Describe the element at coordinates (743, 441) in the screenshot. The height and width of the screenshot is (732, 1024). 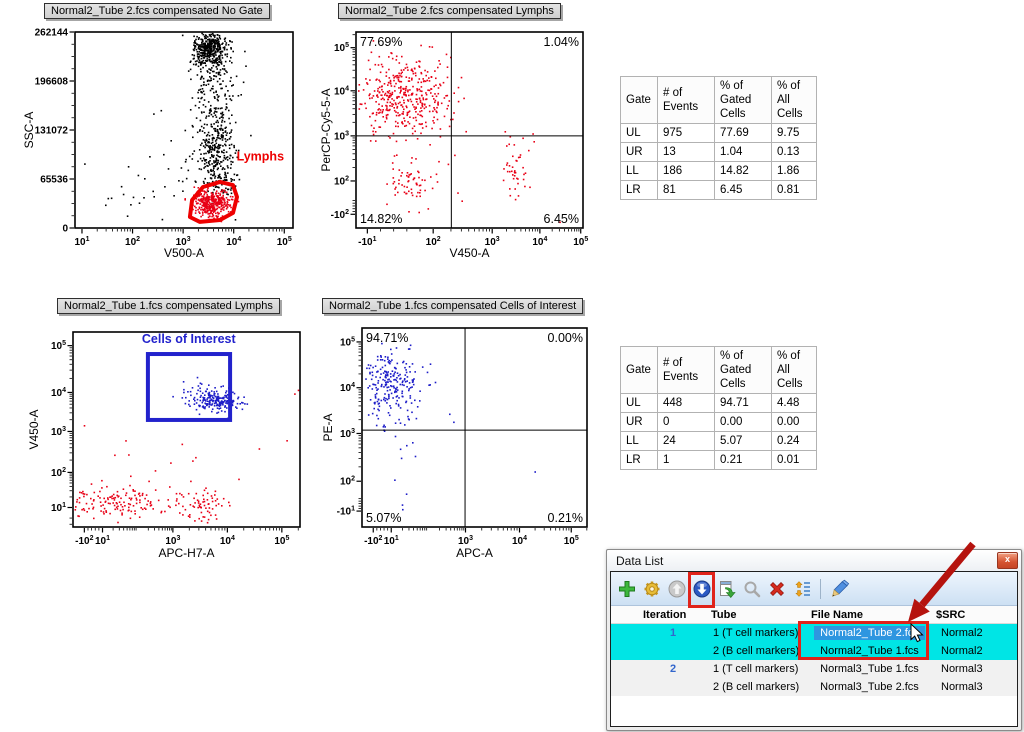
I see `stats-cell: 5.07` at that location.